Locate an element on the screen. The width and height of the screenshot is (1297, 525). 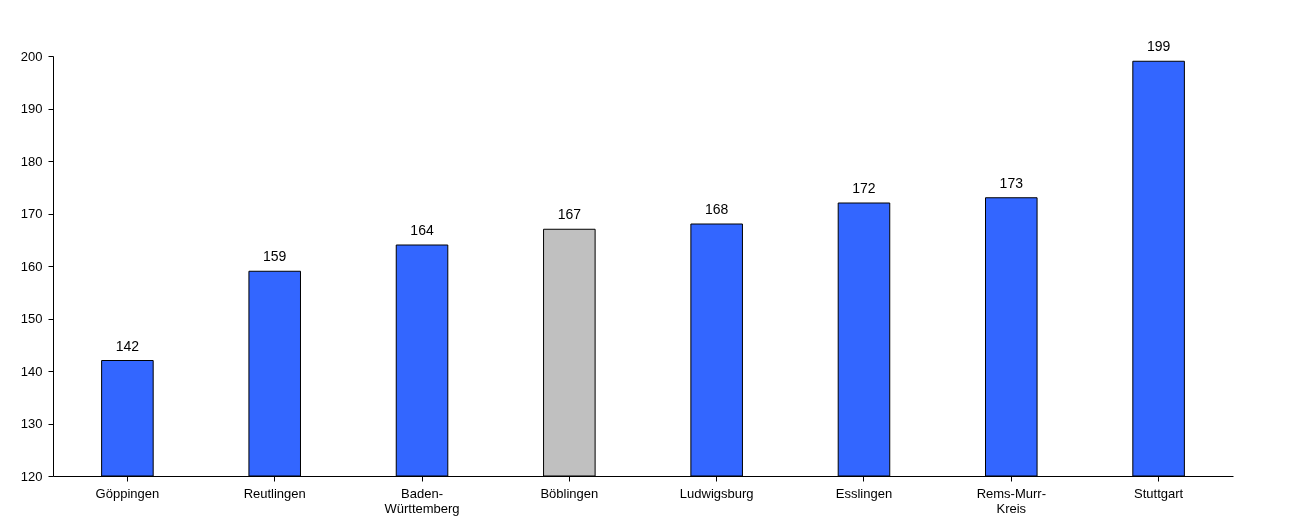
x-tick-label: Göppingen is located at coordinates (127, 493).